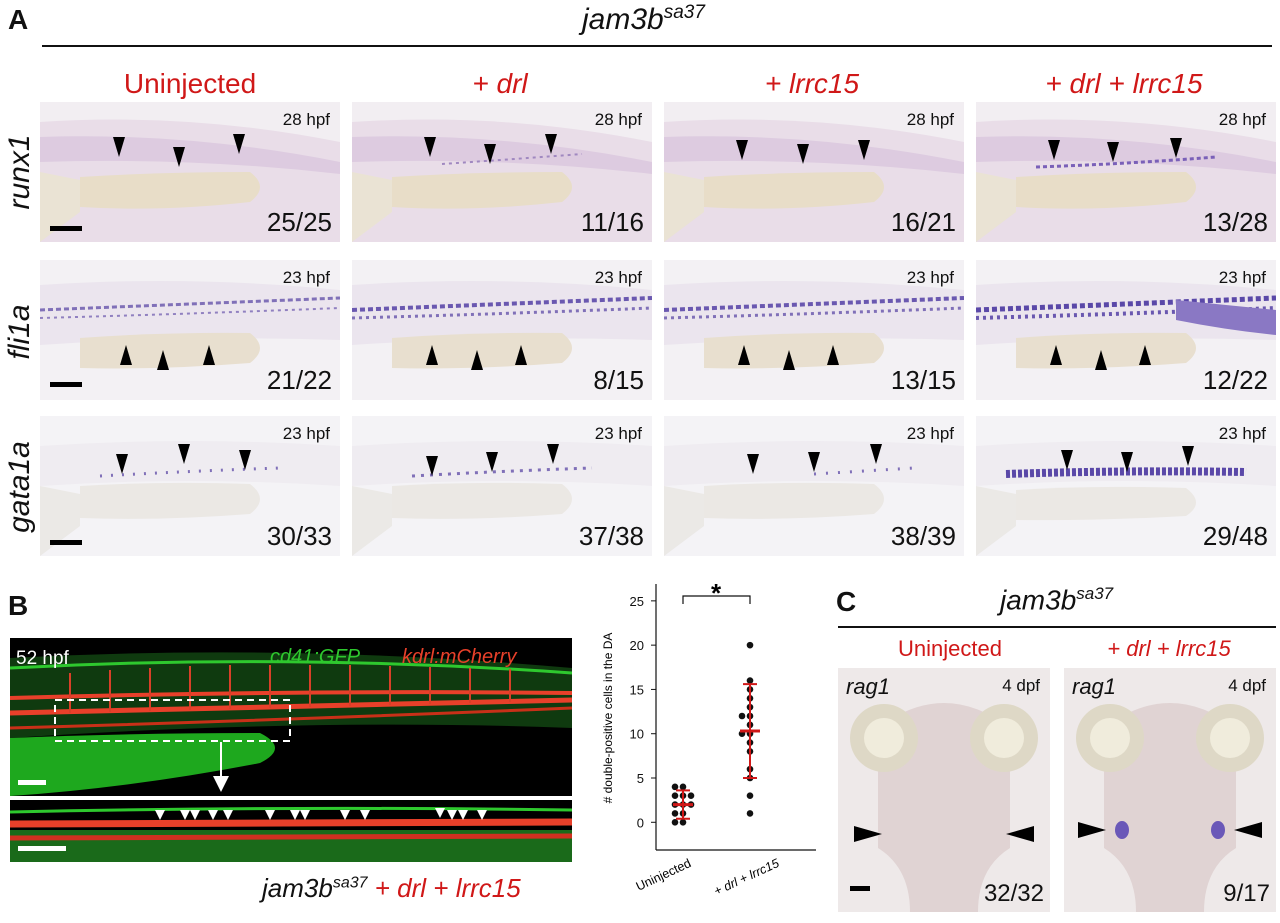 Image resolution: width=1280 pixels, height=923 pixels. What do you see at coordinates (611, 536) in the screenshot?
I see `count-label: 37/38` at bounding box center [611, 536].